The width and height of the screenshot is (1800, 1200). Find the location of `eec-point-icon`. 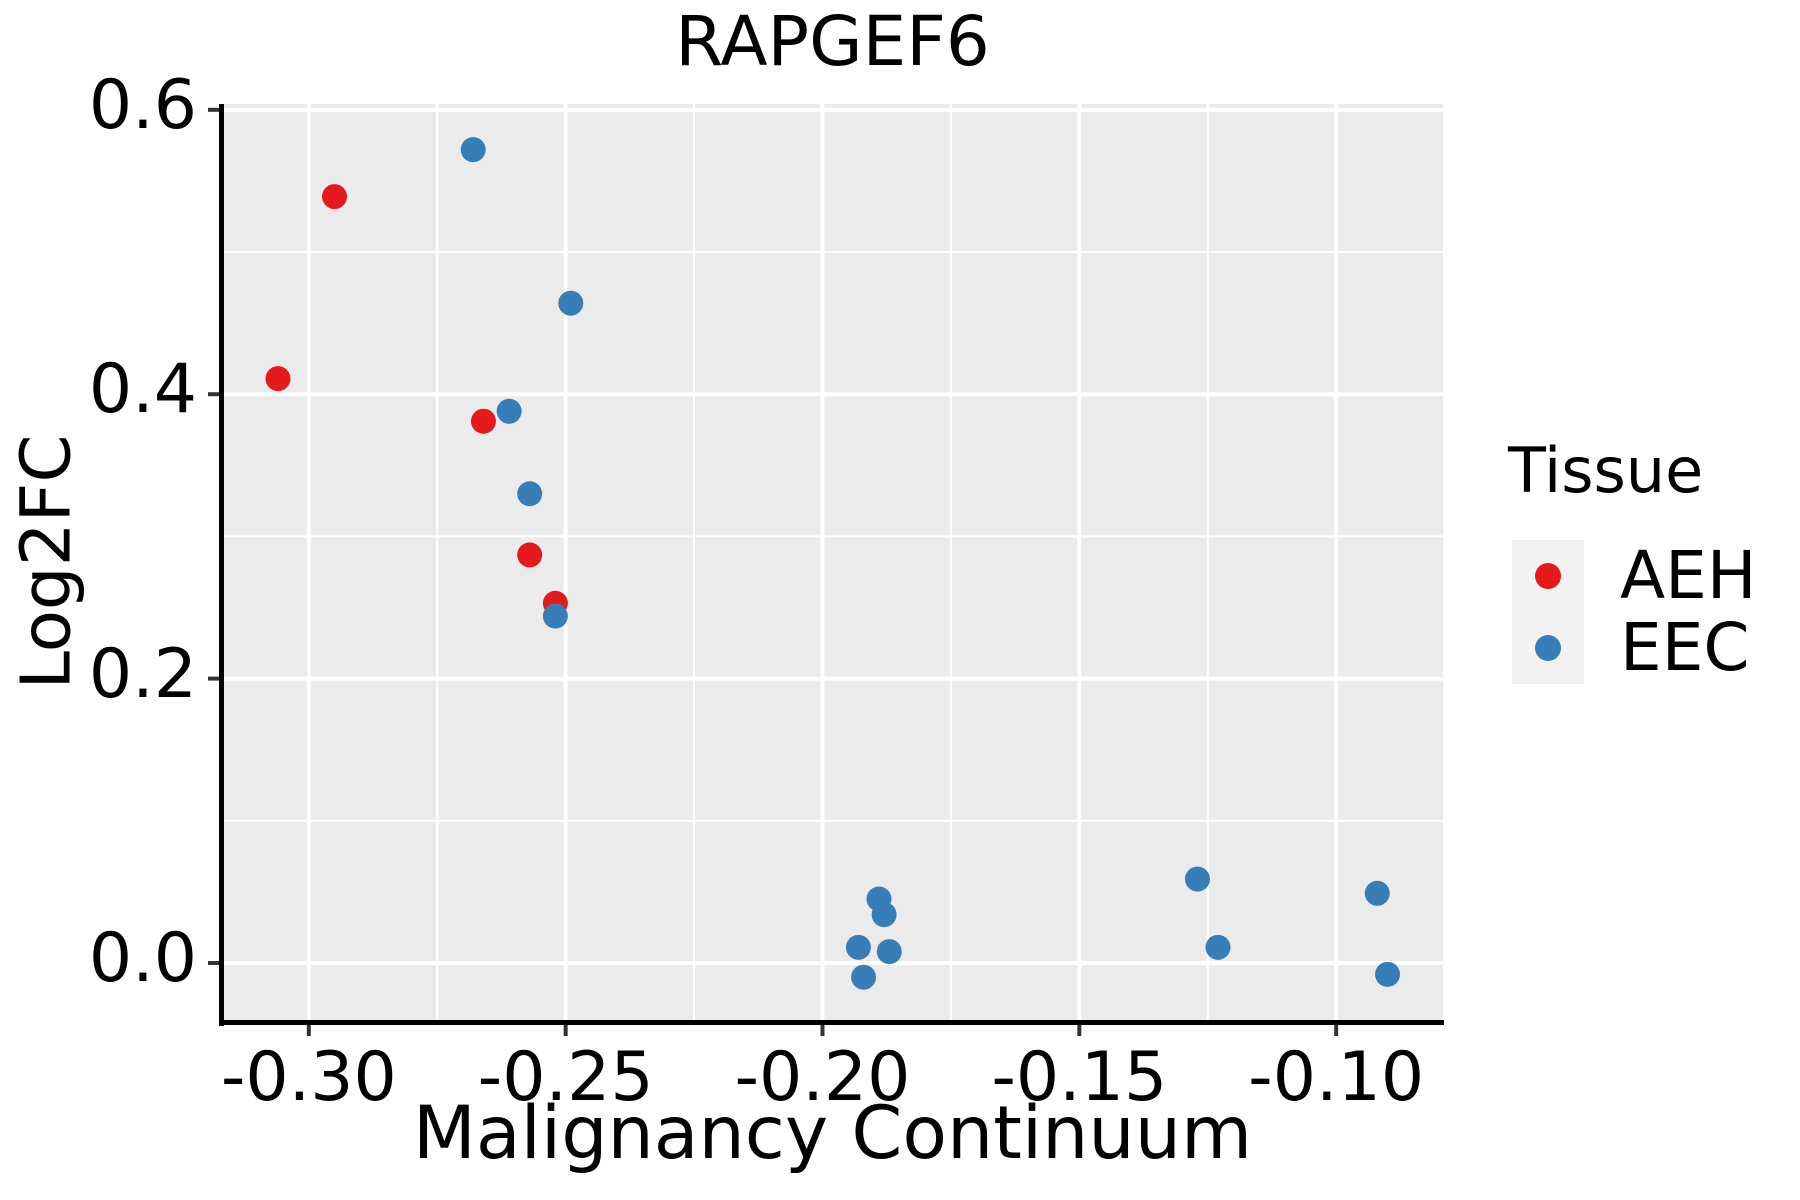

eec-point-icon is located at coordinates (1548, 648).